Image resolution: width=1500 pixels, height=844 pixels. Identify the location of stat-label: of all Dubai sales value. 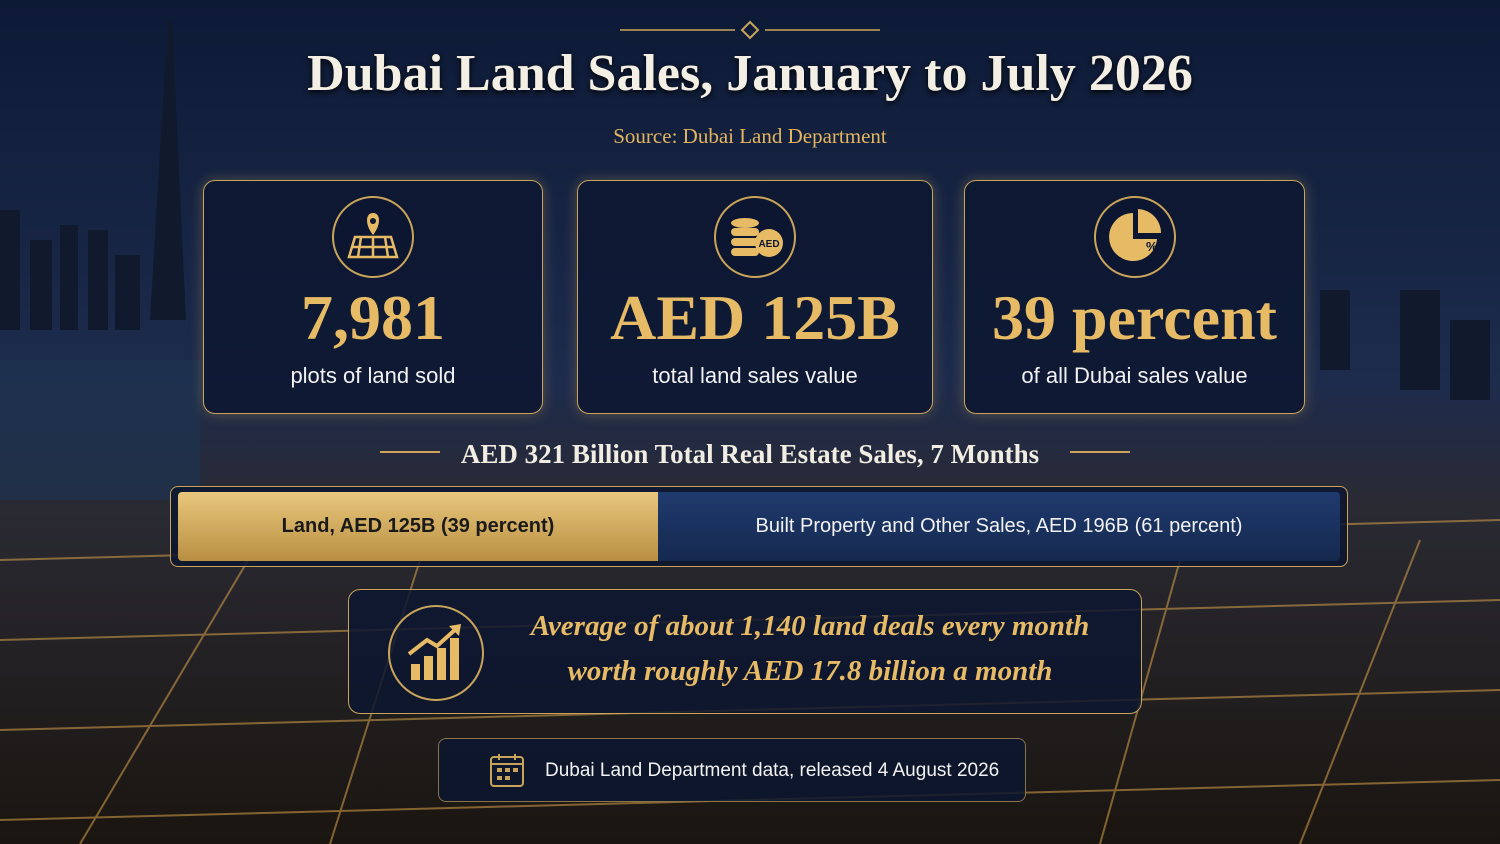
(1134, 375).